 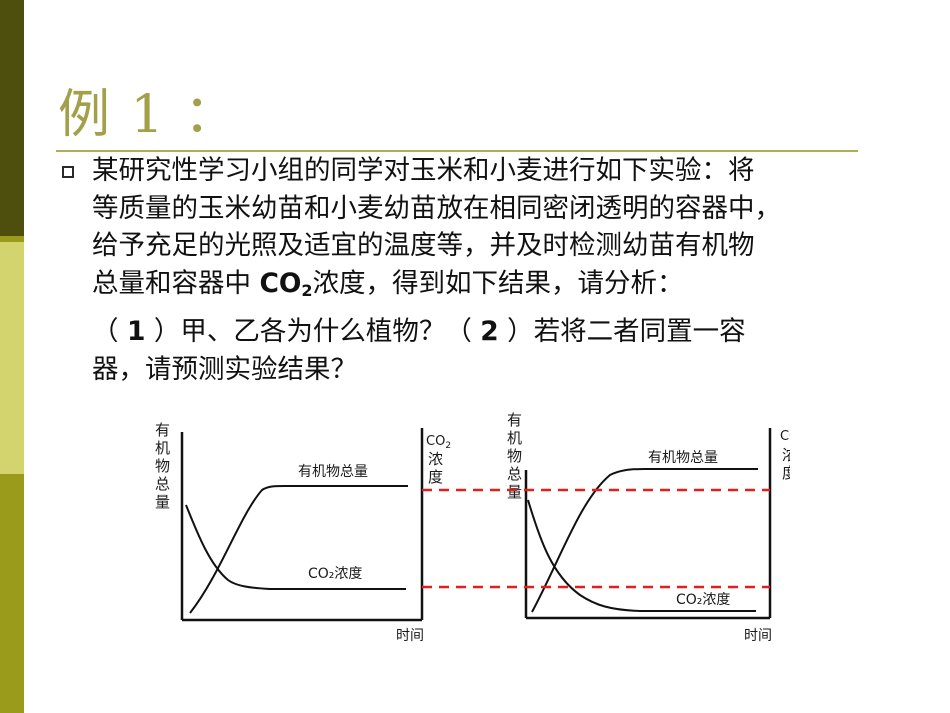 I want to click on chart-2-organic-matter-curve, so click(x=644, y=540).